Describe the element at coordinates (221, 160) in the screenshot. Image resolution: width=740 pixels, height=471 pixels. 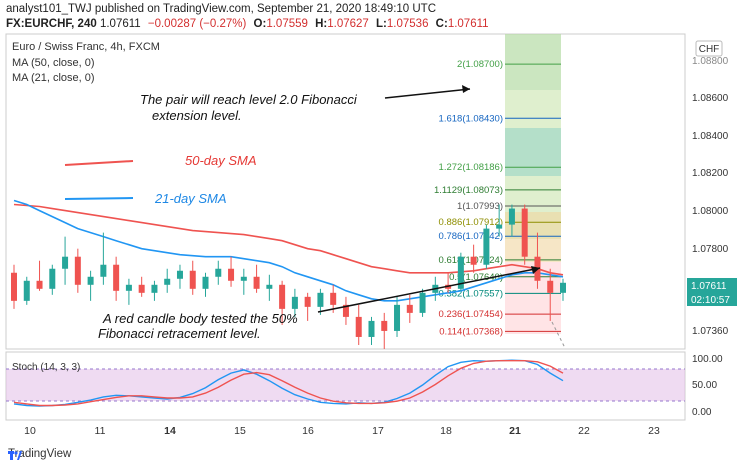
I see `sma50-annotation: 50-day SMA` at that location.